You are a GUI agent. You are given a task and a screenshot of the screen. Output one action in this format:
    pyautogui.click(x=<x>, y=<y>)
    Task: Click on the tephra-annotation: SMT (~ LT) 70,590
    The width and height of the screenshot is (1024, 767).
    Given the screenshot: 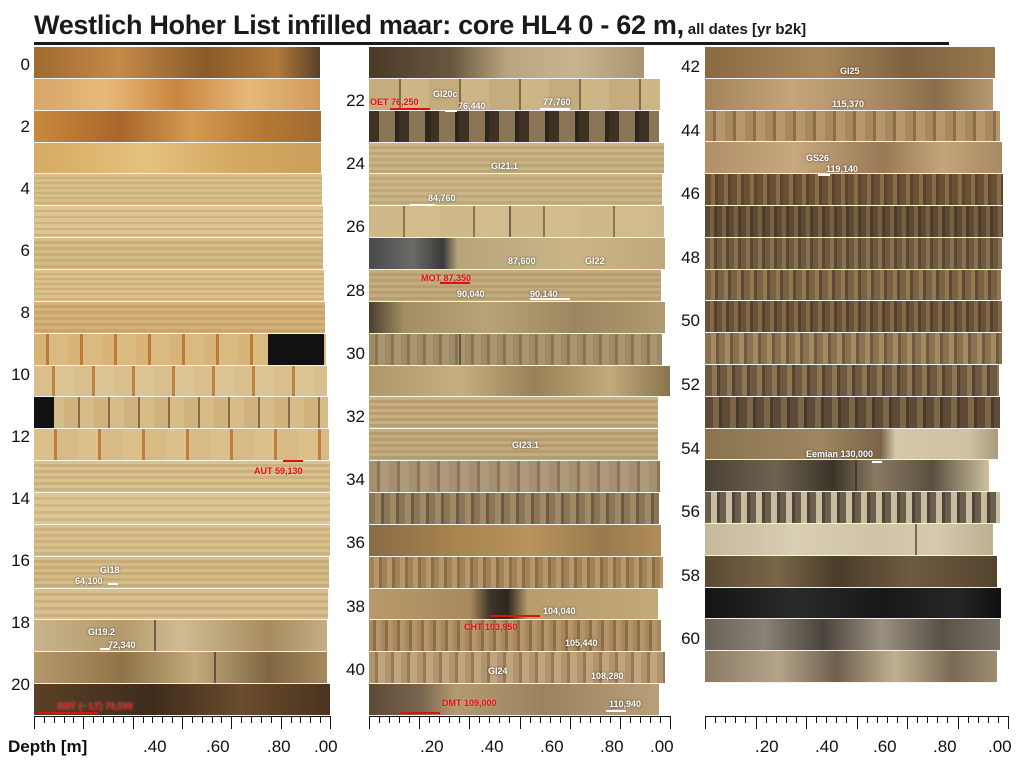 What is the action you would take?
    pyautogui.click(x=95, y=706)
    